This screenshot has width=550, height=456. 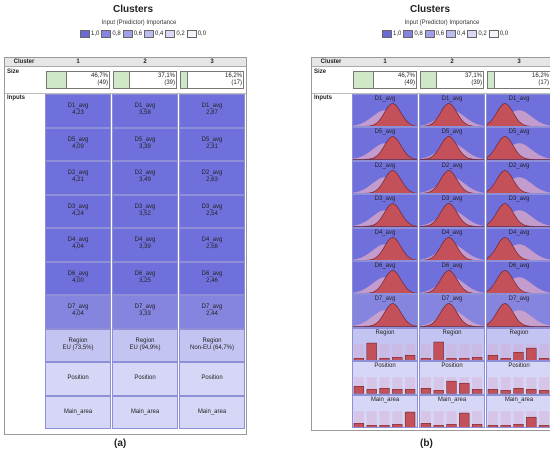 I want to click on size-percent: 16,2%, so click(x=540, y=76).